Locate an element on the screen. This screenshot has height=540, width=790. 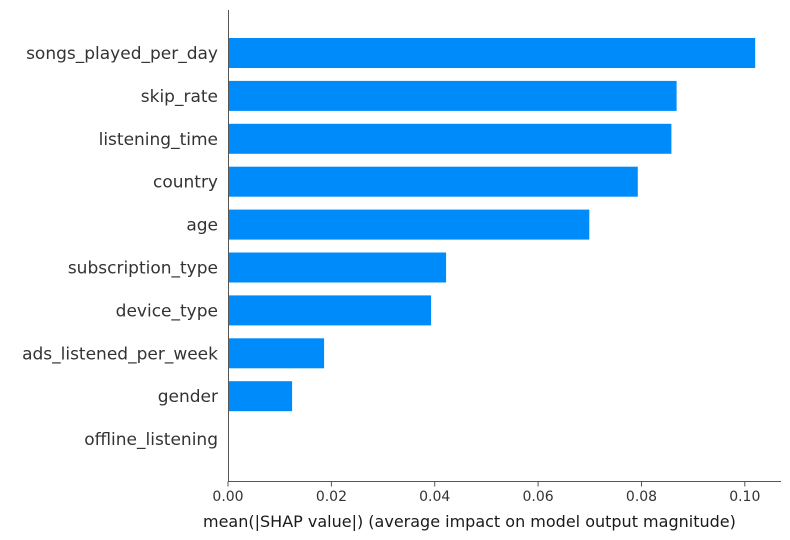
x-tick-label: 0.04 is located at coordinates (434, 497).